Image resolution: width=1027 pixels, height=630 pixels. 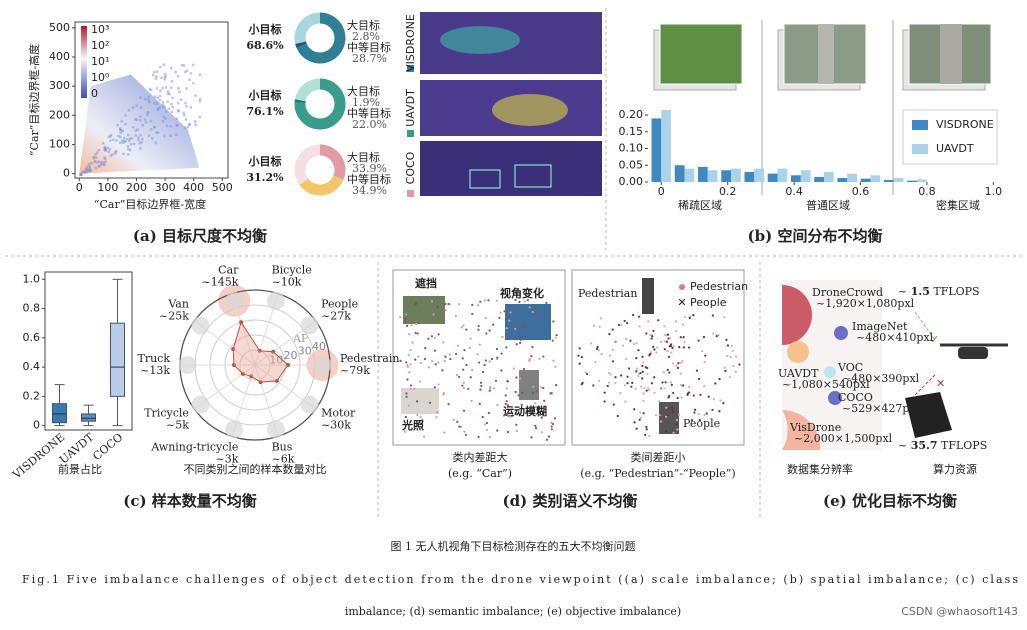 I want to click on y-tick-label: 0.00, so click(x=631, y=181).